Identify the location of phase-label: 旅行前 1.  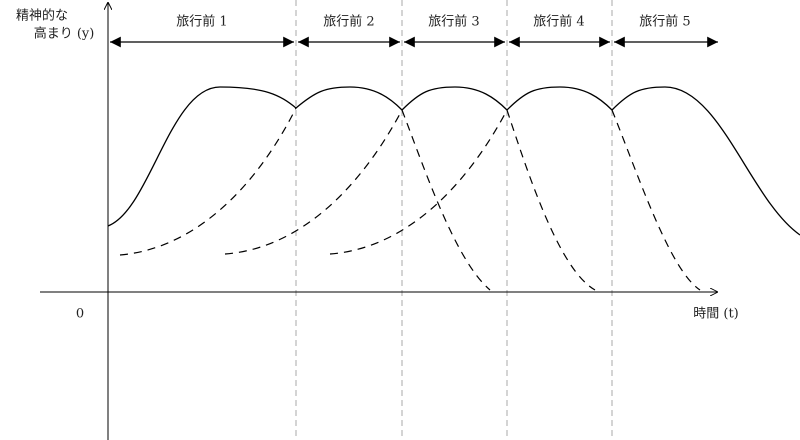
(201, 22).